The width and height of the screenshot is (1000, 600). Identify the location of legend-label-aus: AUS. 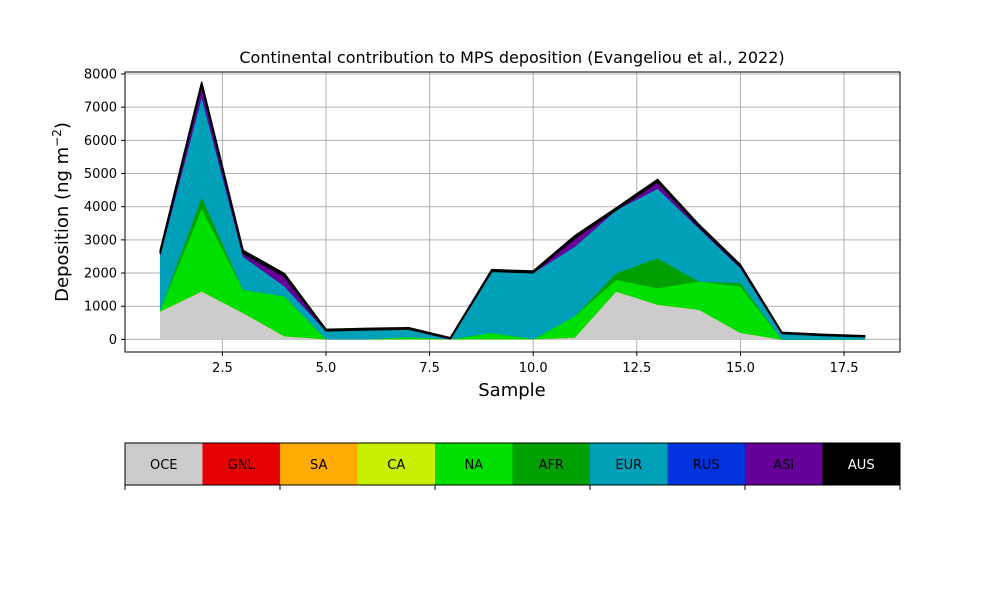
(861, 465).